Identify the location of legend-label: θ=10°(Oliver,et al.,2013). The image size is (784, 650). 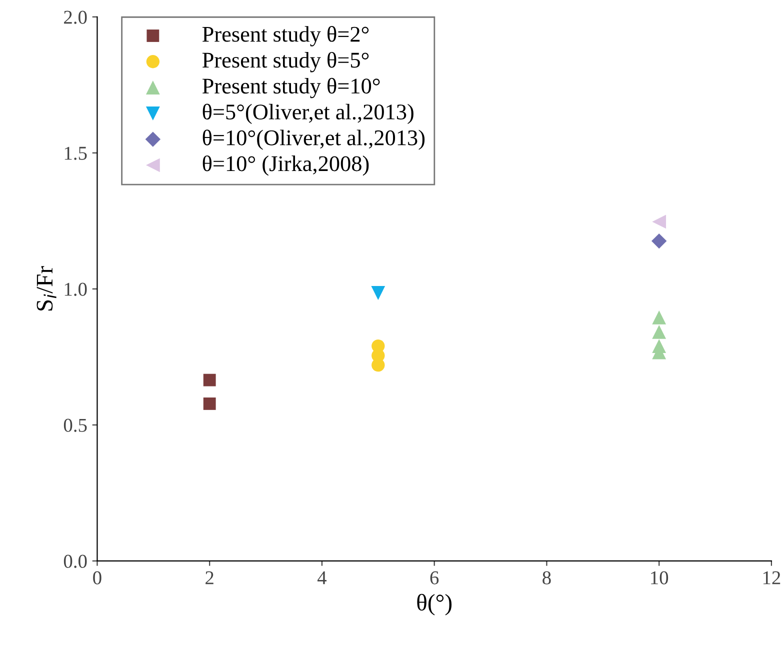
(313, 140).